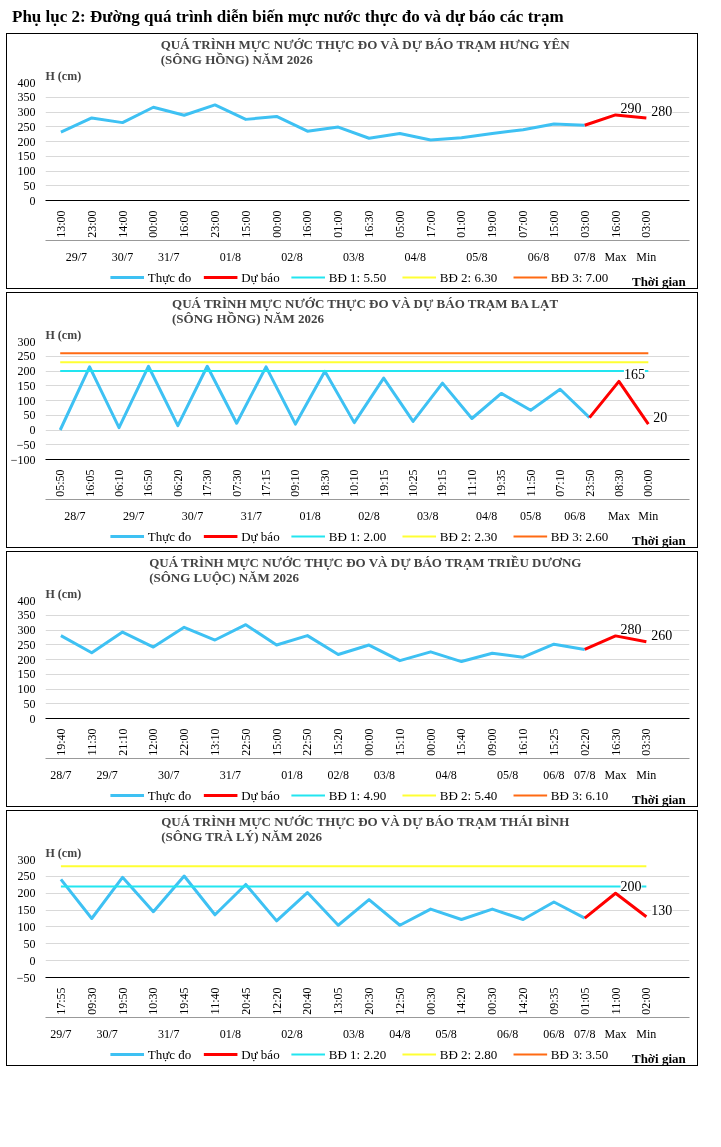 This screenshot has height=1147, width=721. I want to click on text: 28/7, so click(75, 515).